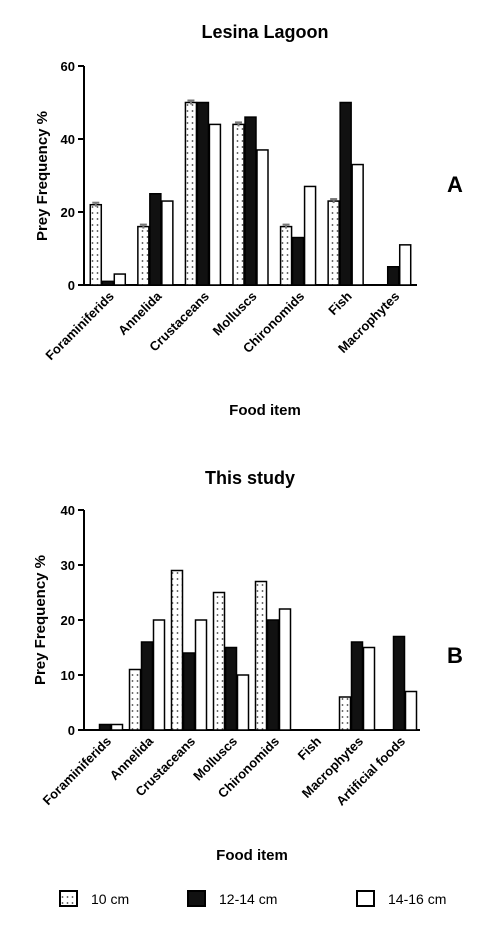  What do you see at coordinates (265, 410) in the screenshot?
I see `x-axis-label-a: Food item` at bounding box center [265, 410].